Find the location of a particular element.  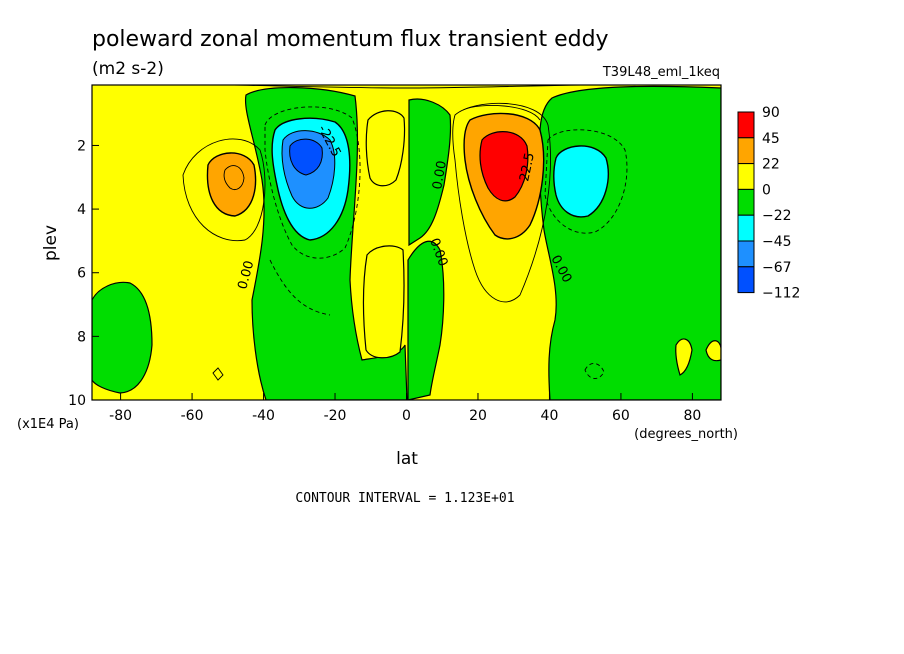

x-axis-units: (degrees_north) is located at coordinates (686, 434).